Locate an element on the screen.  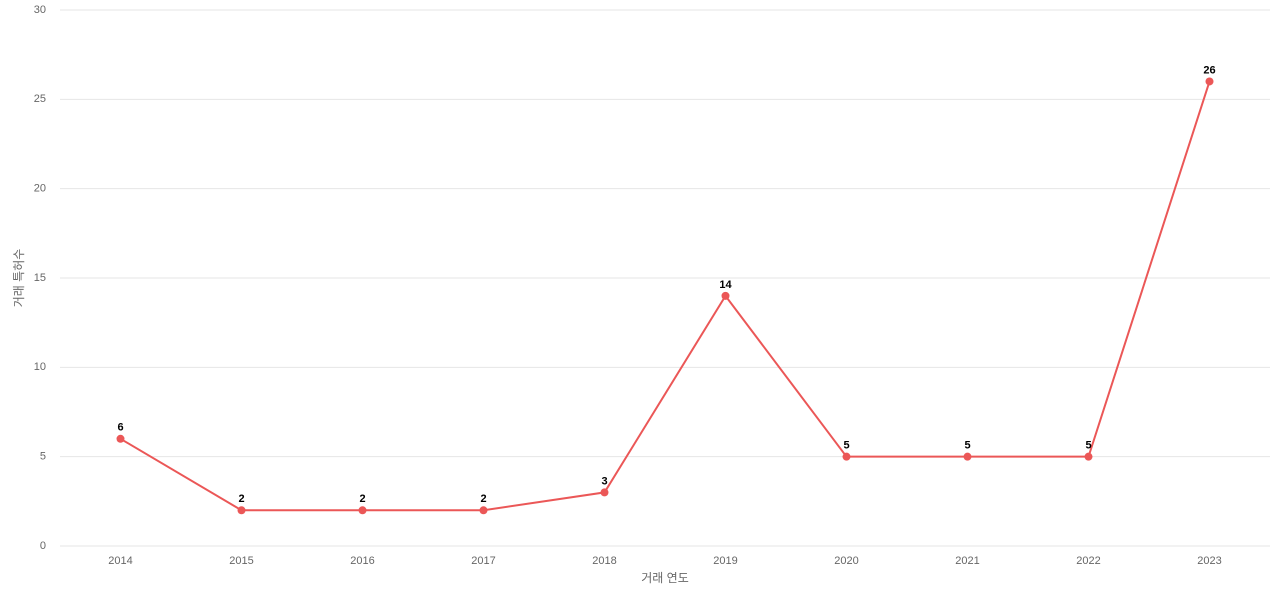
value-label: 6 is located at coordinates (120, 428).